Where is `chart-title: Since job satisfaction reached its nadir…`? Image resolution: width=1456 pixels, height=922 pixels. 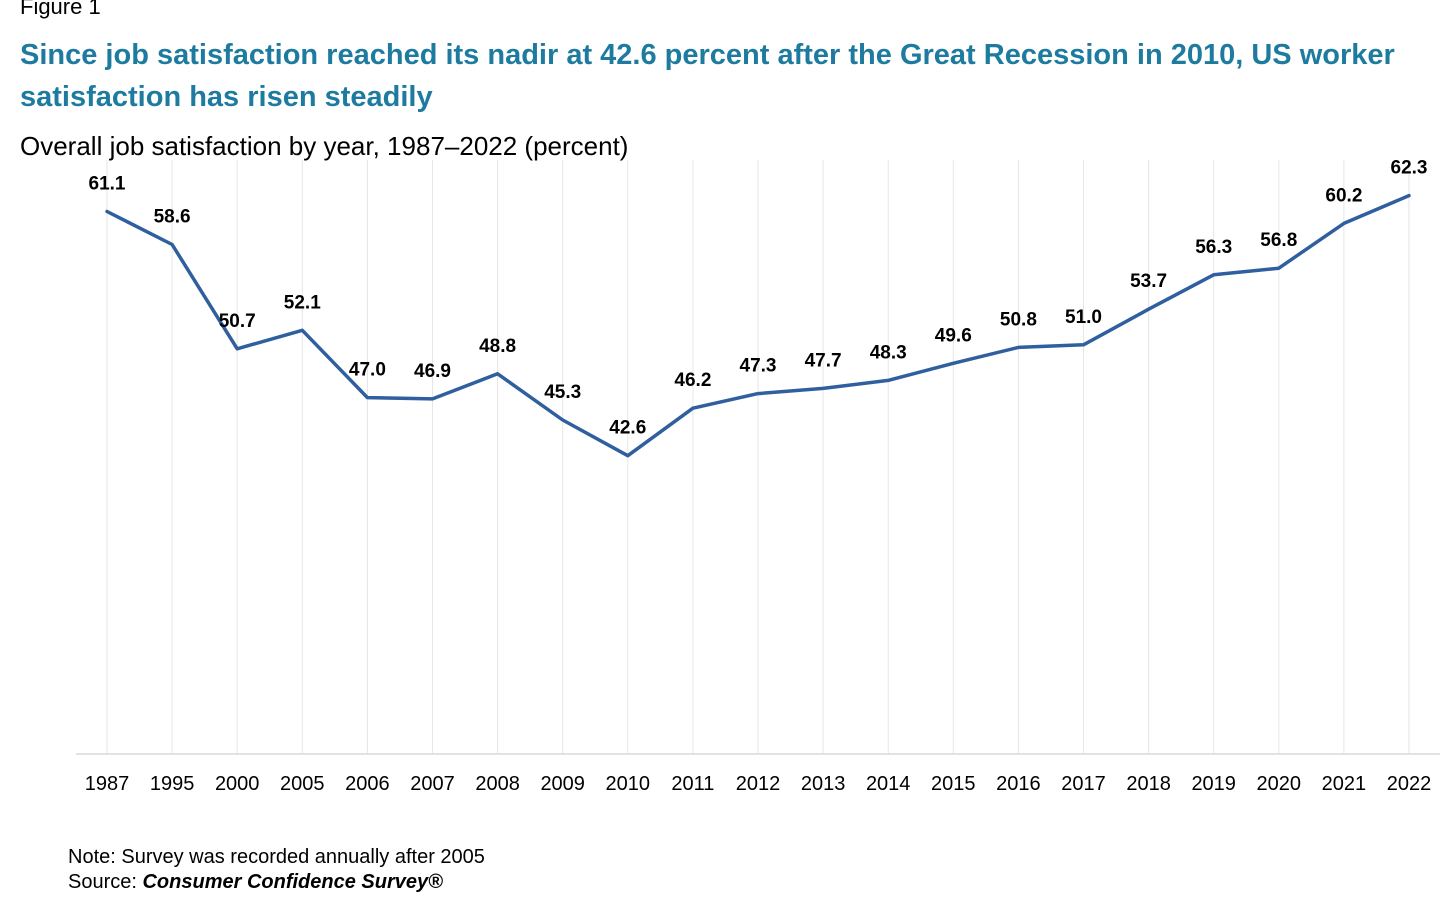
chart-title: Since job satisfaction reached its nadir… is located at coordinates (707, 76).